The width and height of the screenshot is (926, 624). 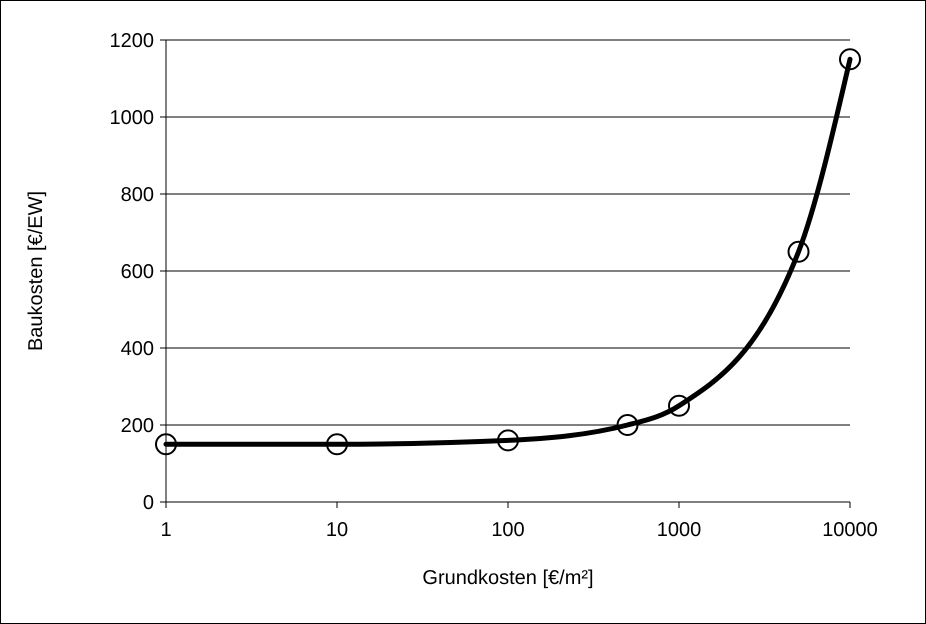 What do you see at coordinates (679, 530) in the screenshot?
I see `x-tick-label: 1000` at bounding box center [679, 530].